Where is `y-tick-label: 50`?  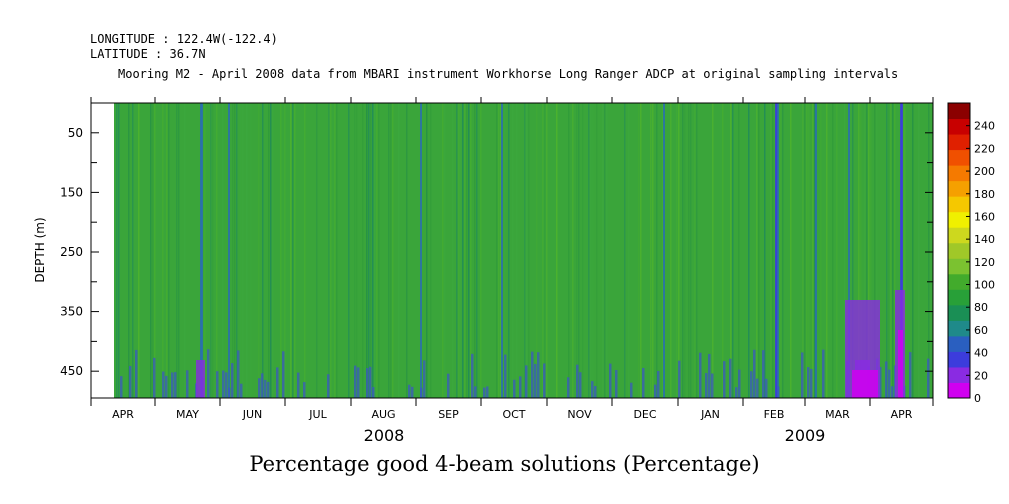 y-tick-label: 50 is located at coordinates (75, 133).